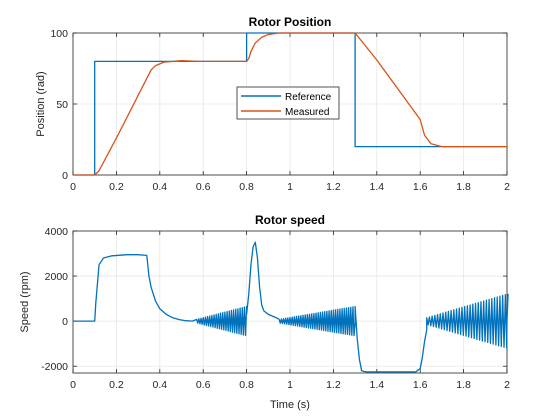 The height and width of the screenshot is (420, 560). I want to click on position-ytick-label: 50, so click(62, 105).